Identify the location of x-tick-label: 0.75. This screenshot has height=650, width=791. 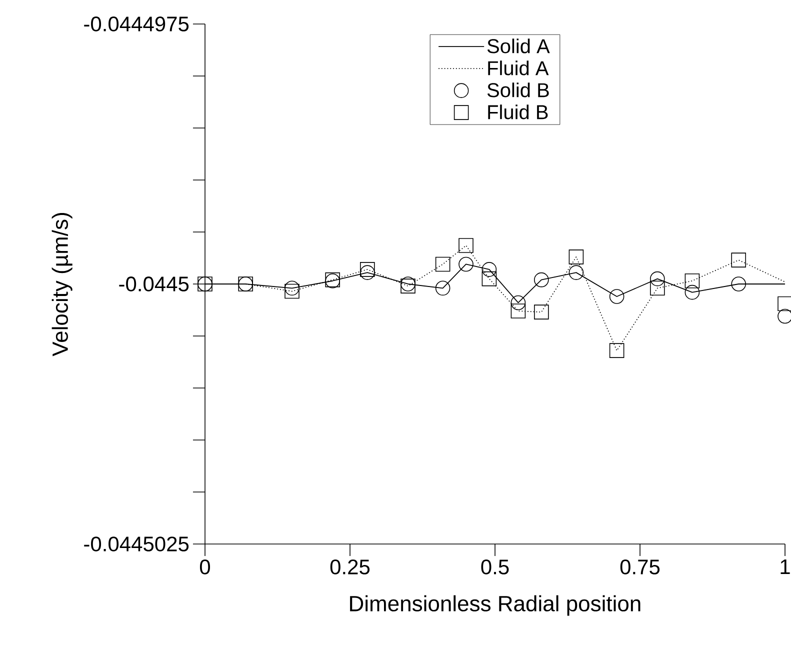
(640, 567).